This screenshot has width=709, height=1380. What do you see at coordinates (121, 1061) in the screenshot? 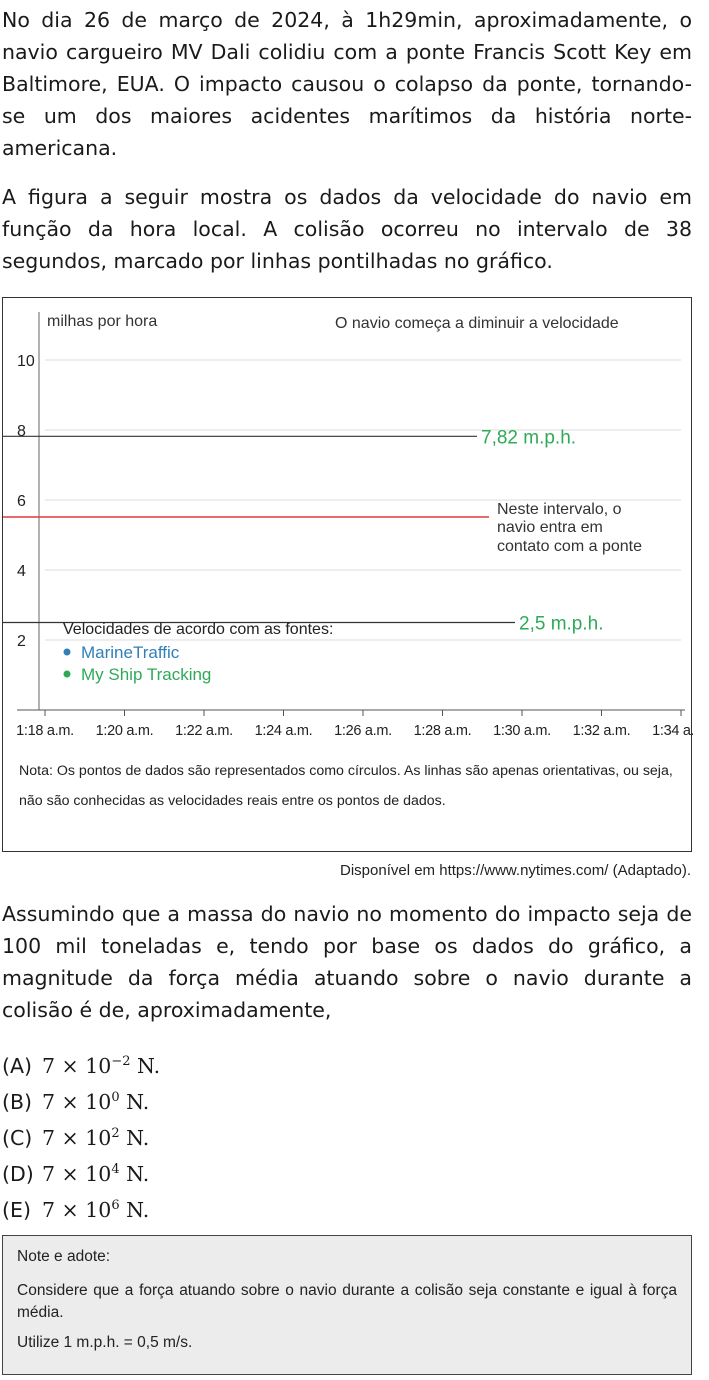
I see `option-exponent: −2` at bounding box center [121, 1061].